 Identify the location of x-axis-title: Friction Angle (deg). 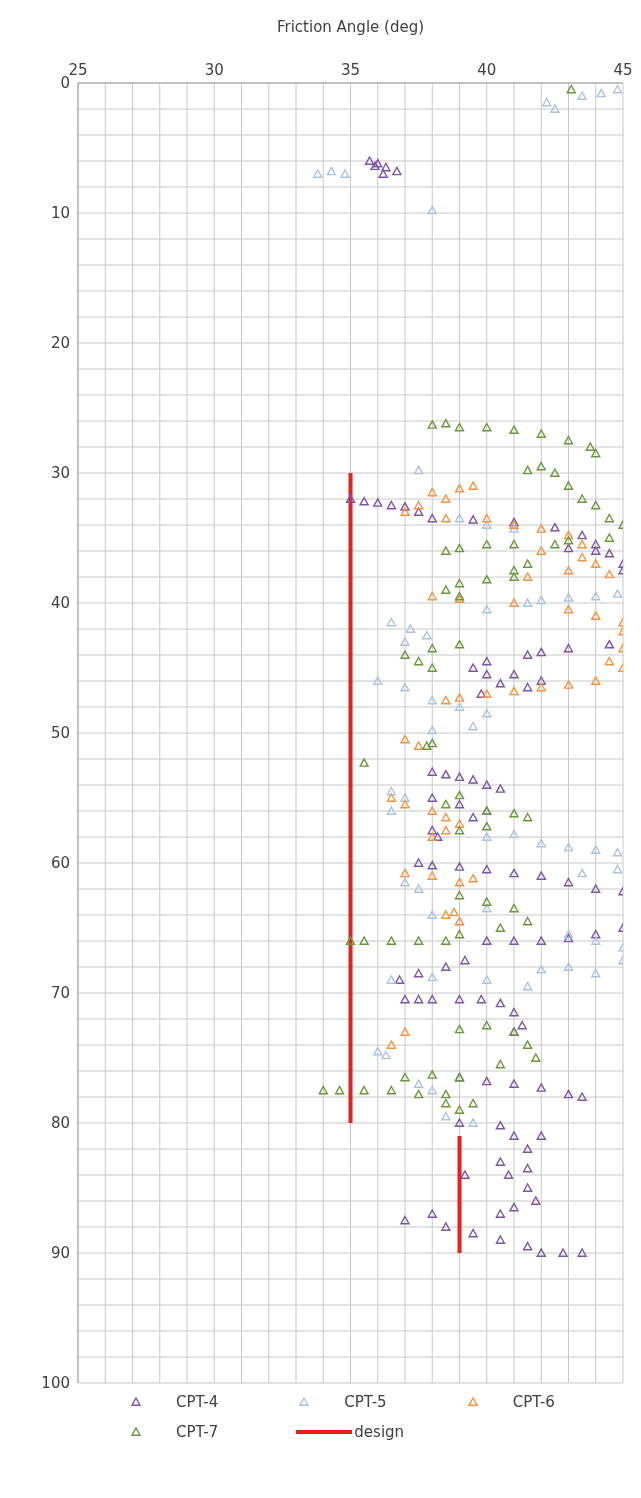
(350, 26).